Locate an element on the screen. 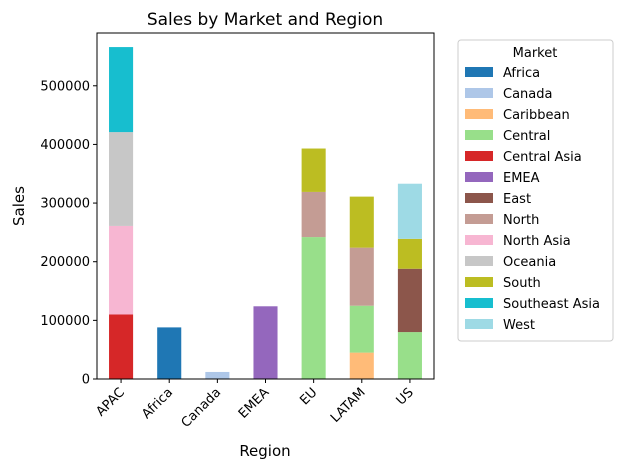 The image size is (622, 470). bar-segment-apac-central-asia is located at coordinates (121, 346).